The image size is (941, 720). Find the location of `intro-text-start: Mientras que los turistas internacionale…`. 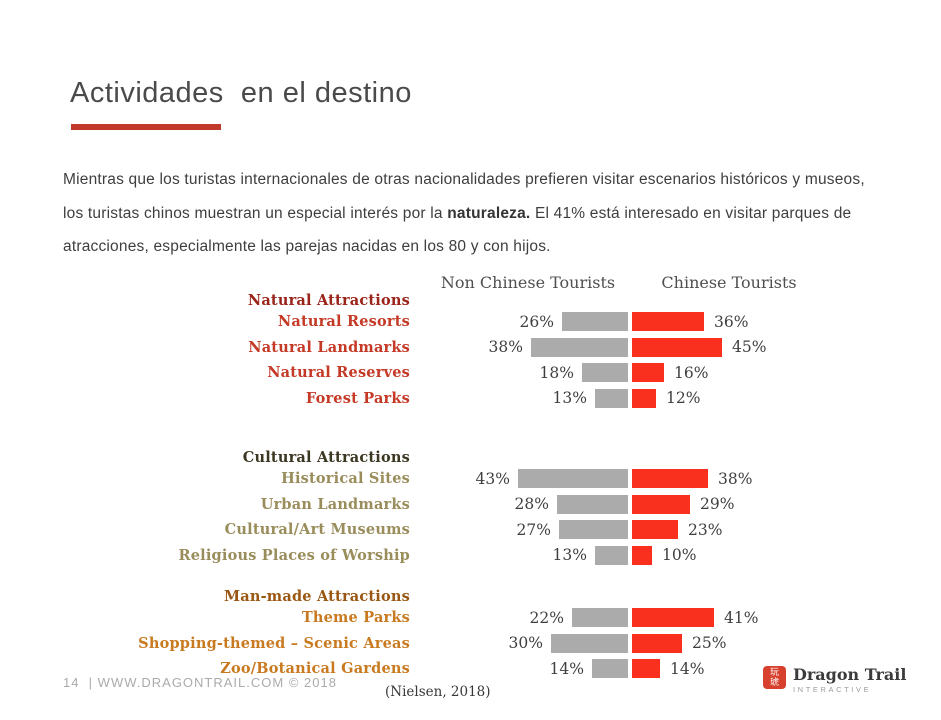

intro-text-start: Mientras que los turistas internacionale… is located at coordinates (464, 196).